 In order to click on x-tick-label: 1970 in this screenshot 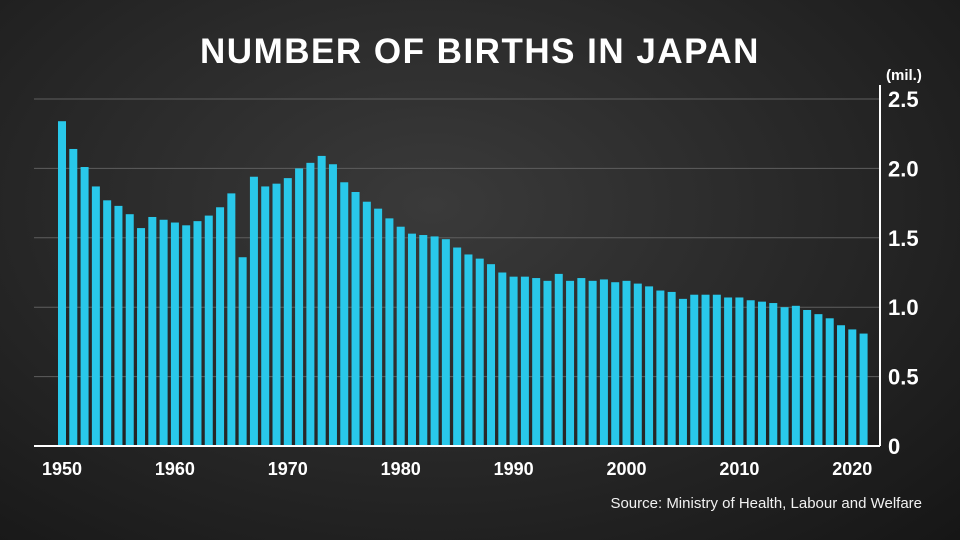, I will do `click(288, 469)`.